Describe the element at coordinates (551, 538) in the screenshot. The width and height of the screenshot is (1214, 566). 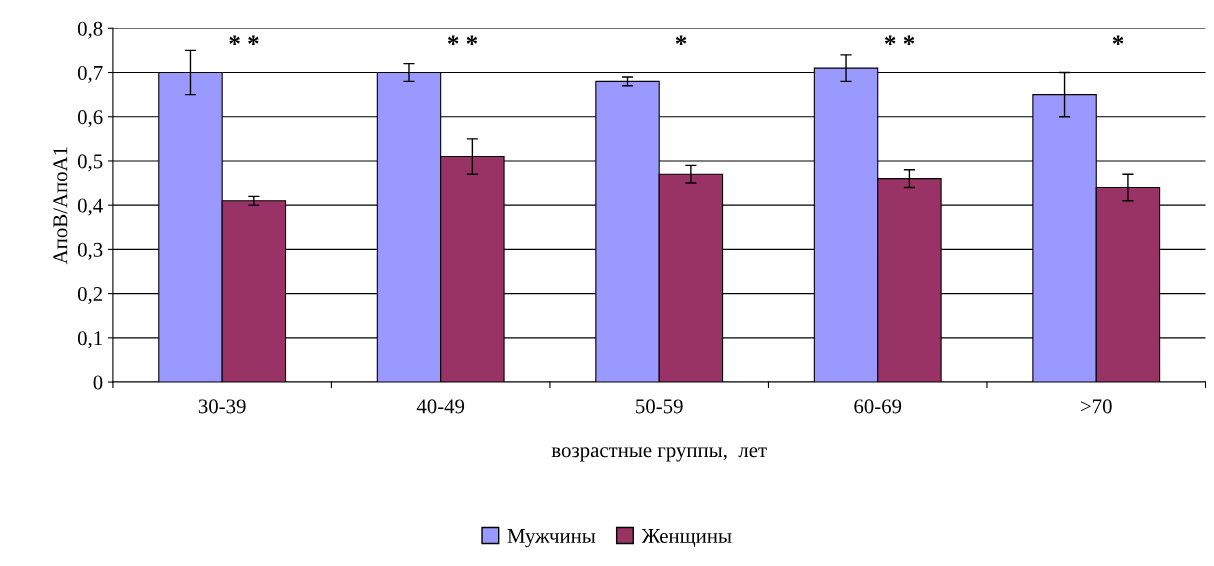
I see `legend-label: Мужчины` at that location.